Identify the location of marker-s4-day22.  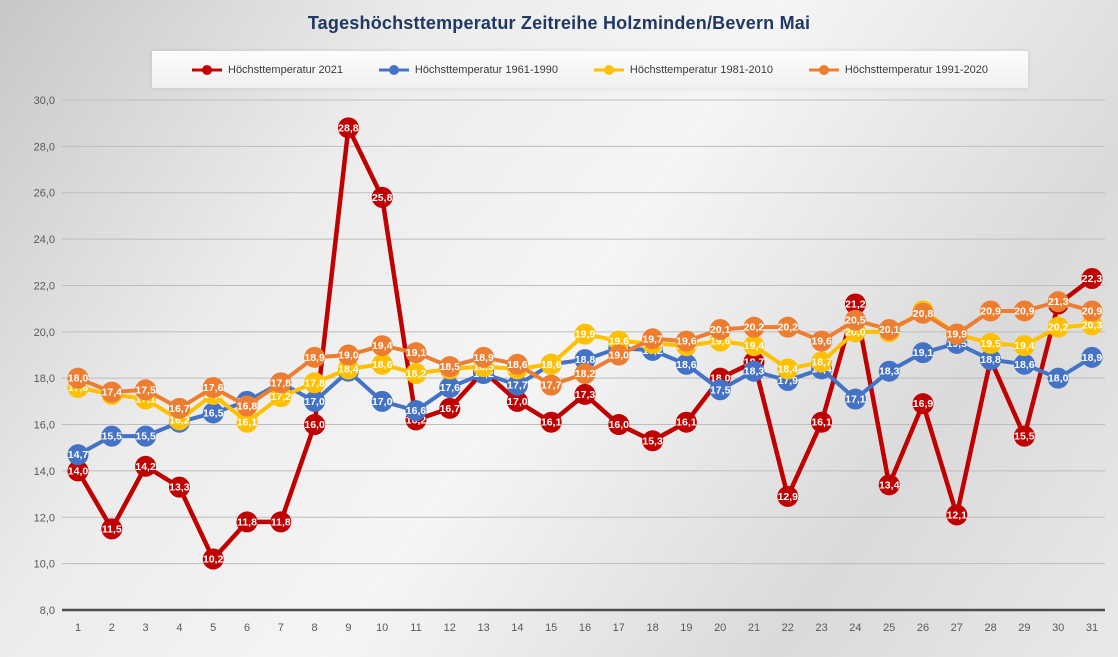
(788, 327).